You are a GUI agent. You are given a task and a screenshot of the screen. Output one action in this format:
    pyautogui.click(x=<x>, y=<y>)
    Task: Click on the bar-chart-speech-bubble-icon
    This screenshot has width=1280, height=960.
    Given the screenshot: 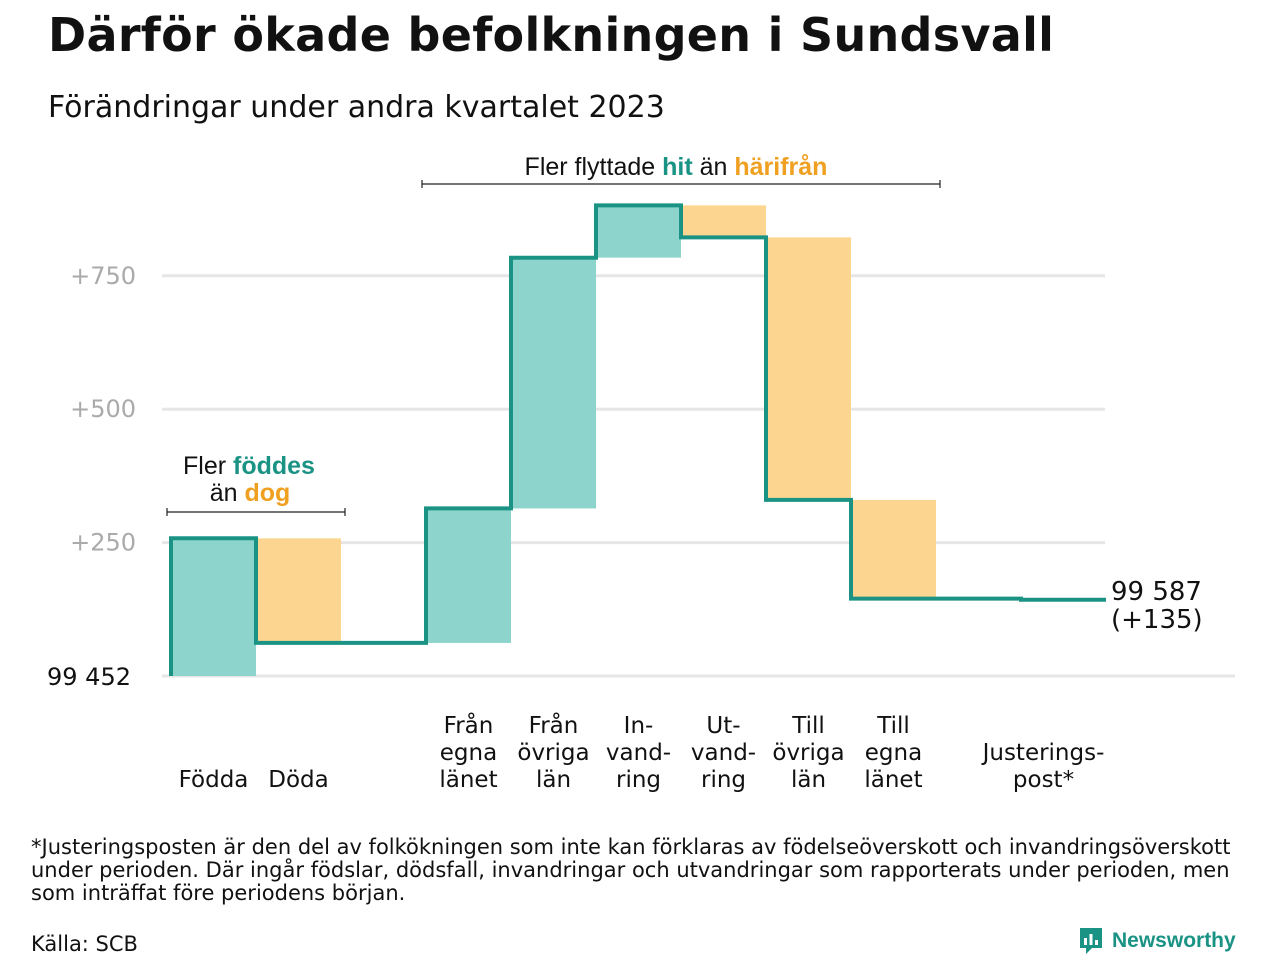 What is the action you would take?
    pyautogui.click(x=1091, y=941)
    